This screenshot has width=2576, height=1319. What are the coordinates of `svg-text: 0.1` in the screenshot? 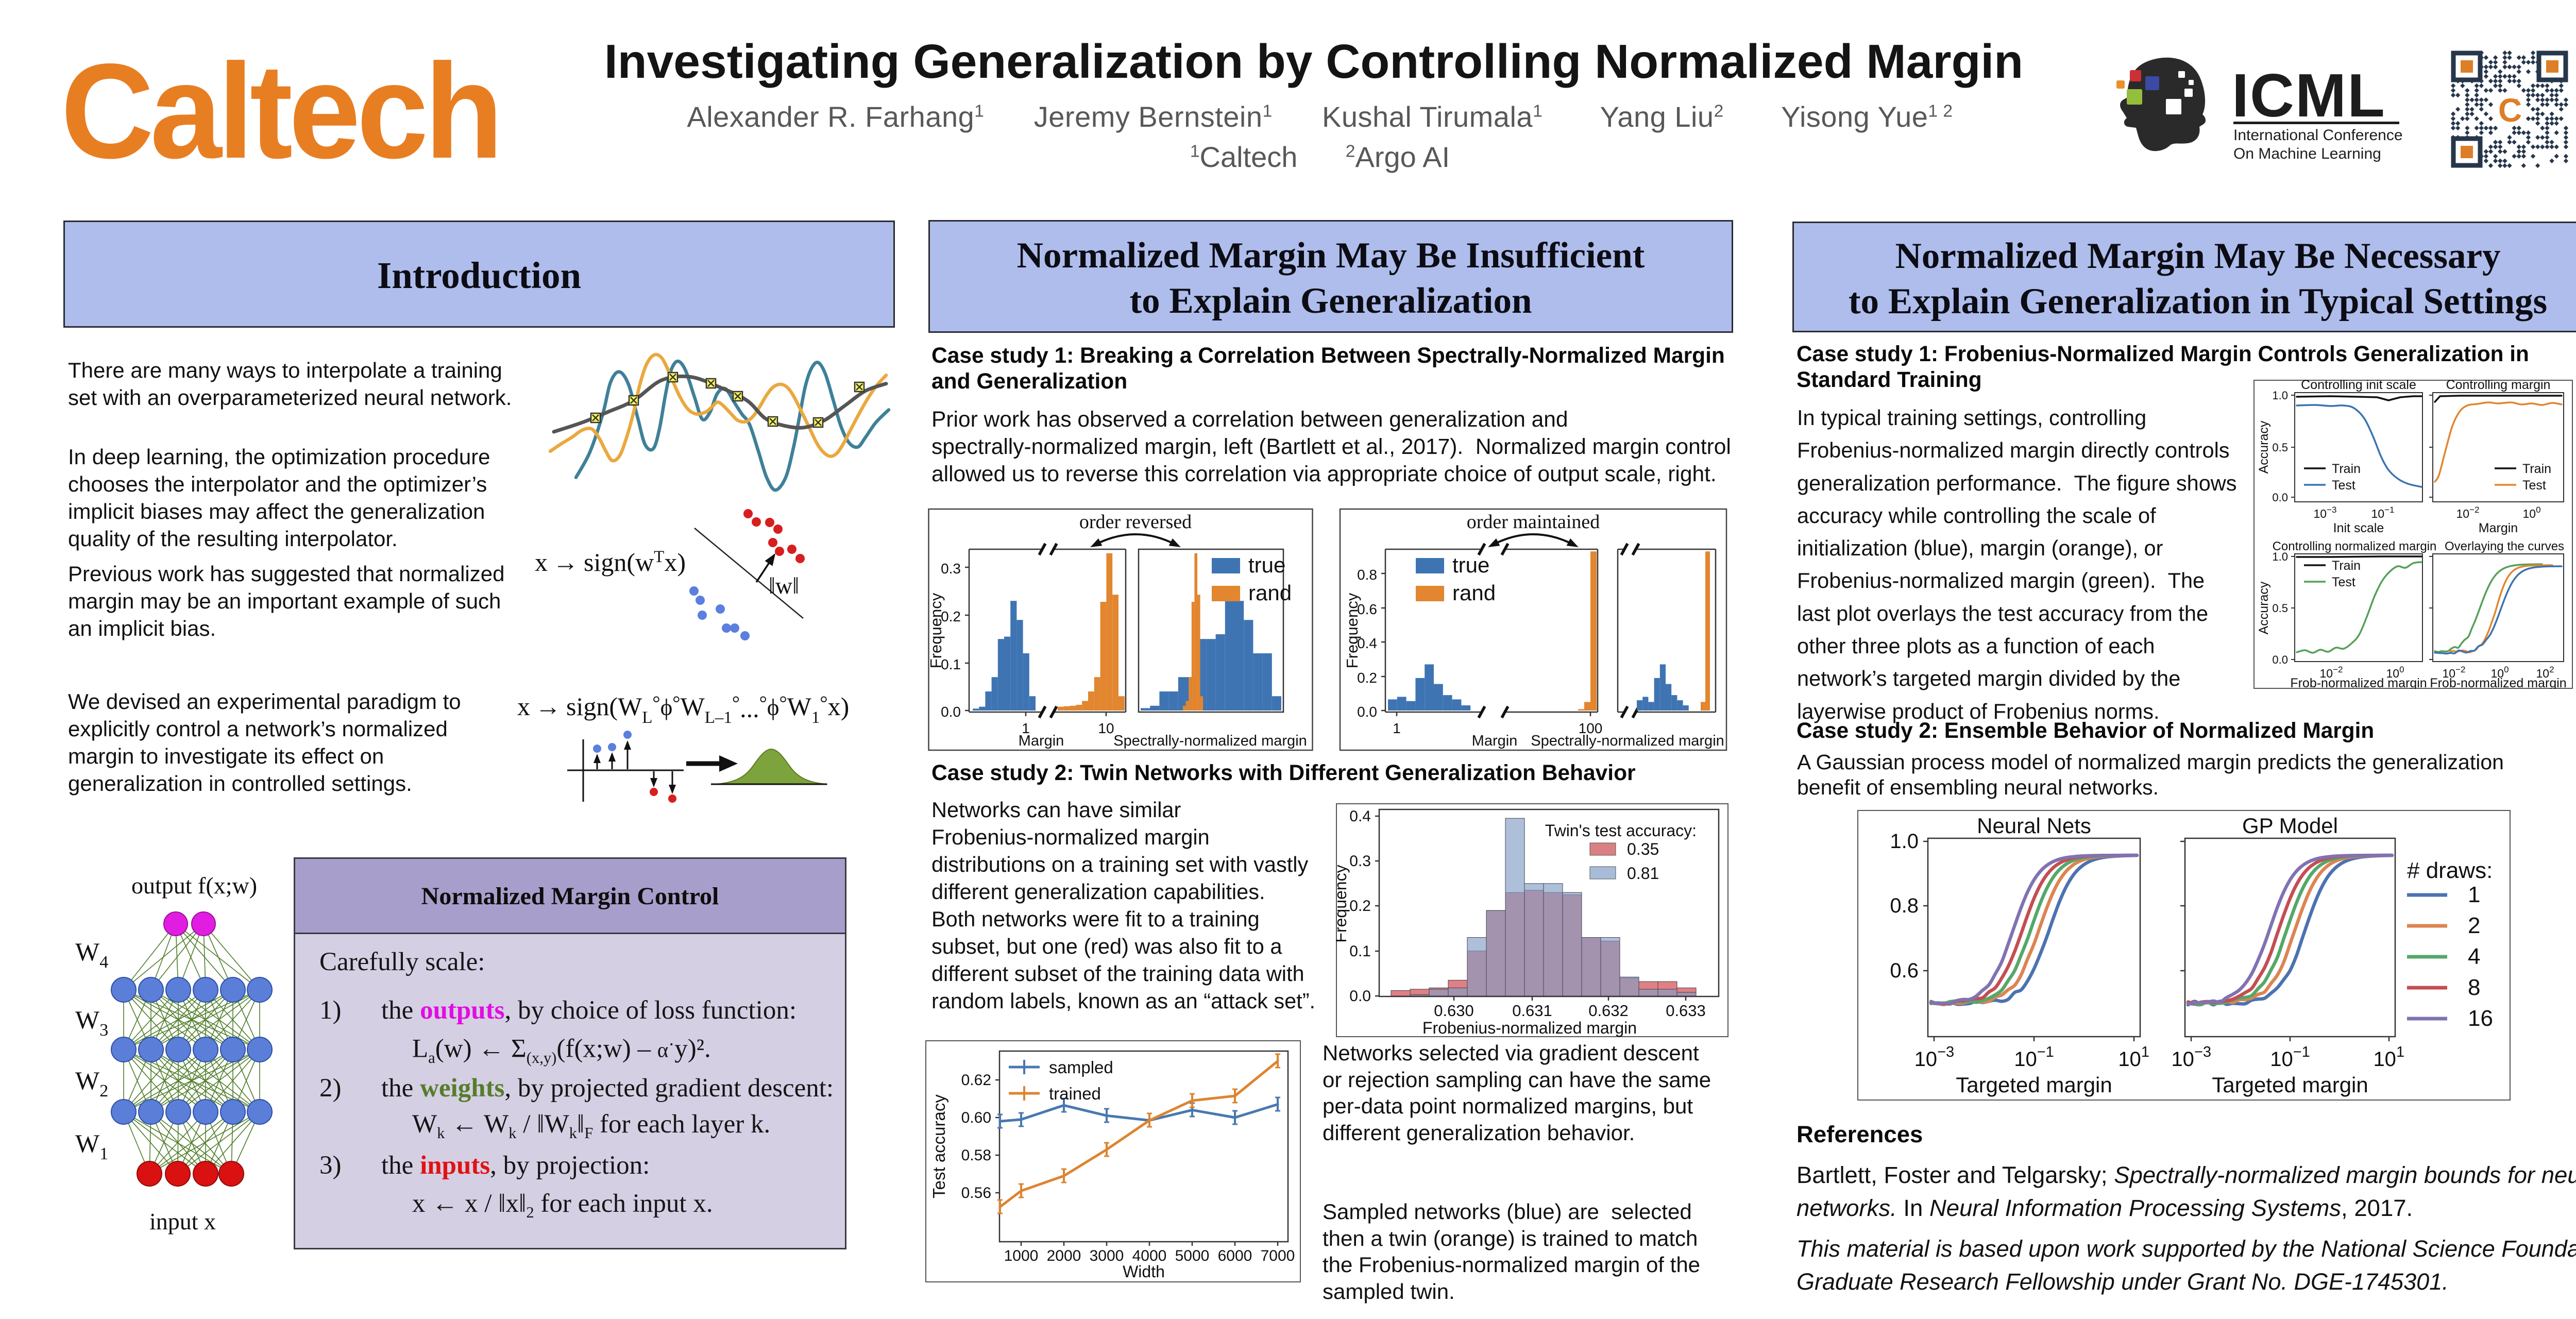 It's located at (1360, 952).